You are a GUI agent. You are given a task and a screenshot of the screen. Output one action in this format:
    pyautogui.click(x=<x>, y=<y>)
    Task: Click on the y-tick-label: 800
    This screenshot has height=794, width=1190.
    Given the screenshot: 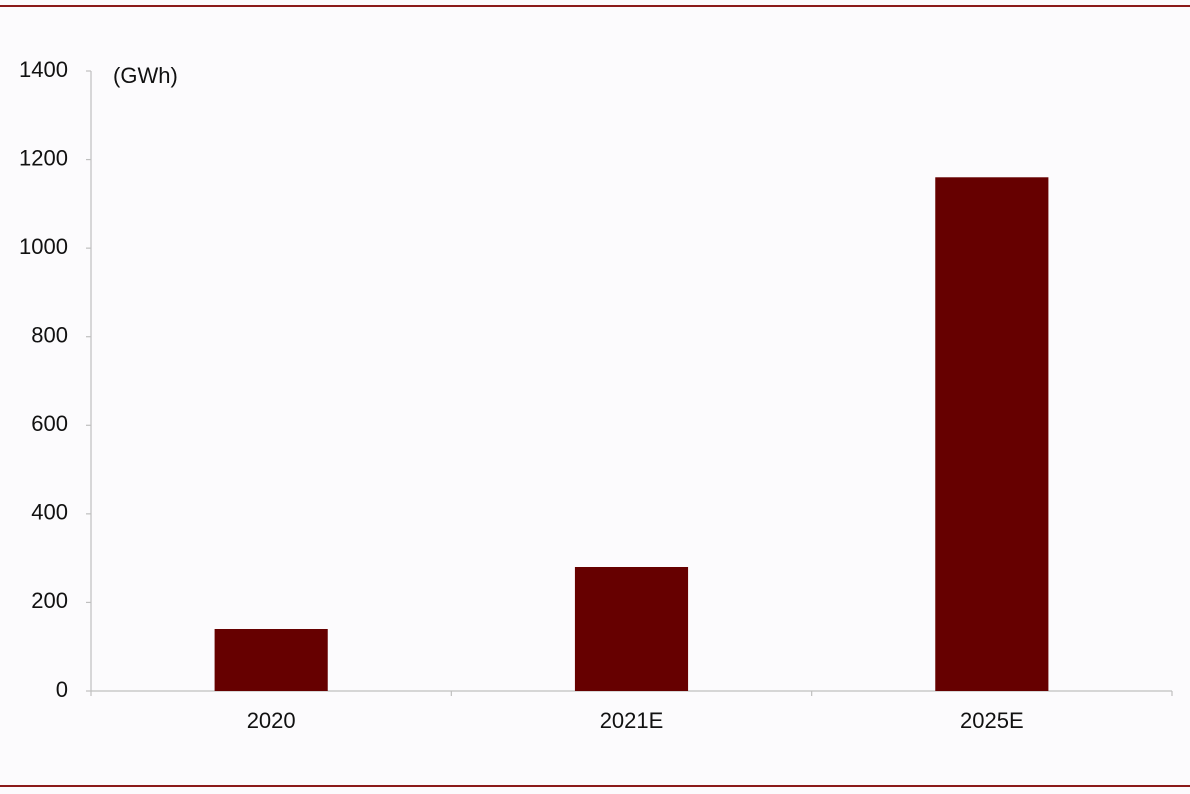 What is the action you would take?
    pyautogui.click(x=49, y=335)
    